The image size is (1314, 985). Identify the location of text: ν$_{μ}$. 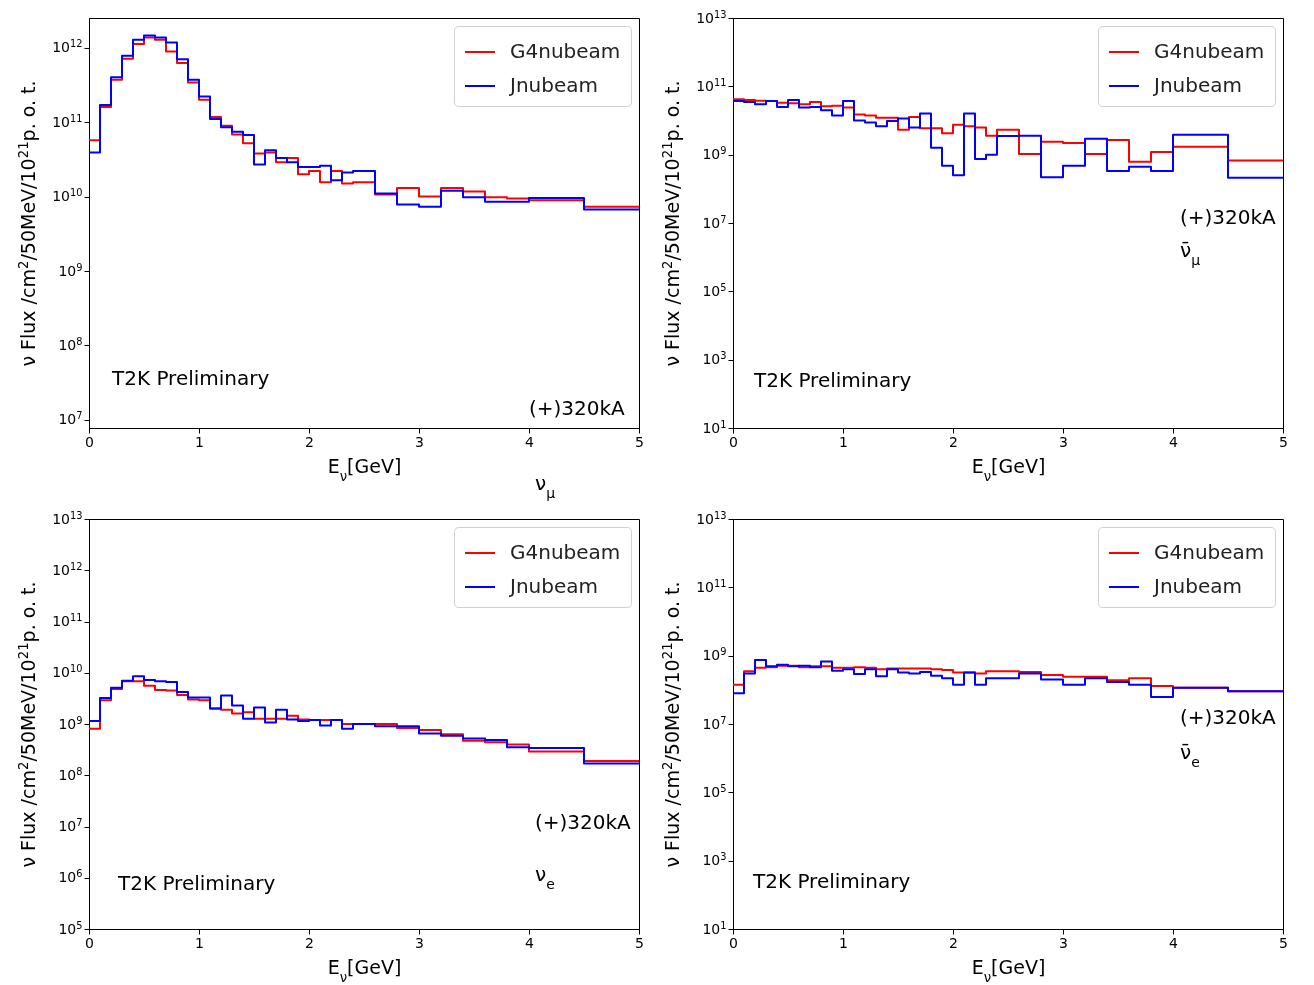
(545, 486).